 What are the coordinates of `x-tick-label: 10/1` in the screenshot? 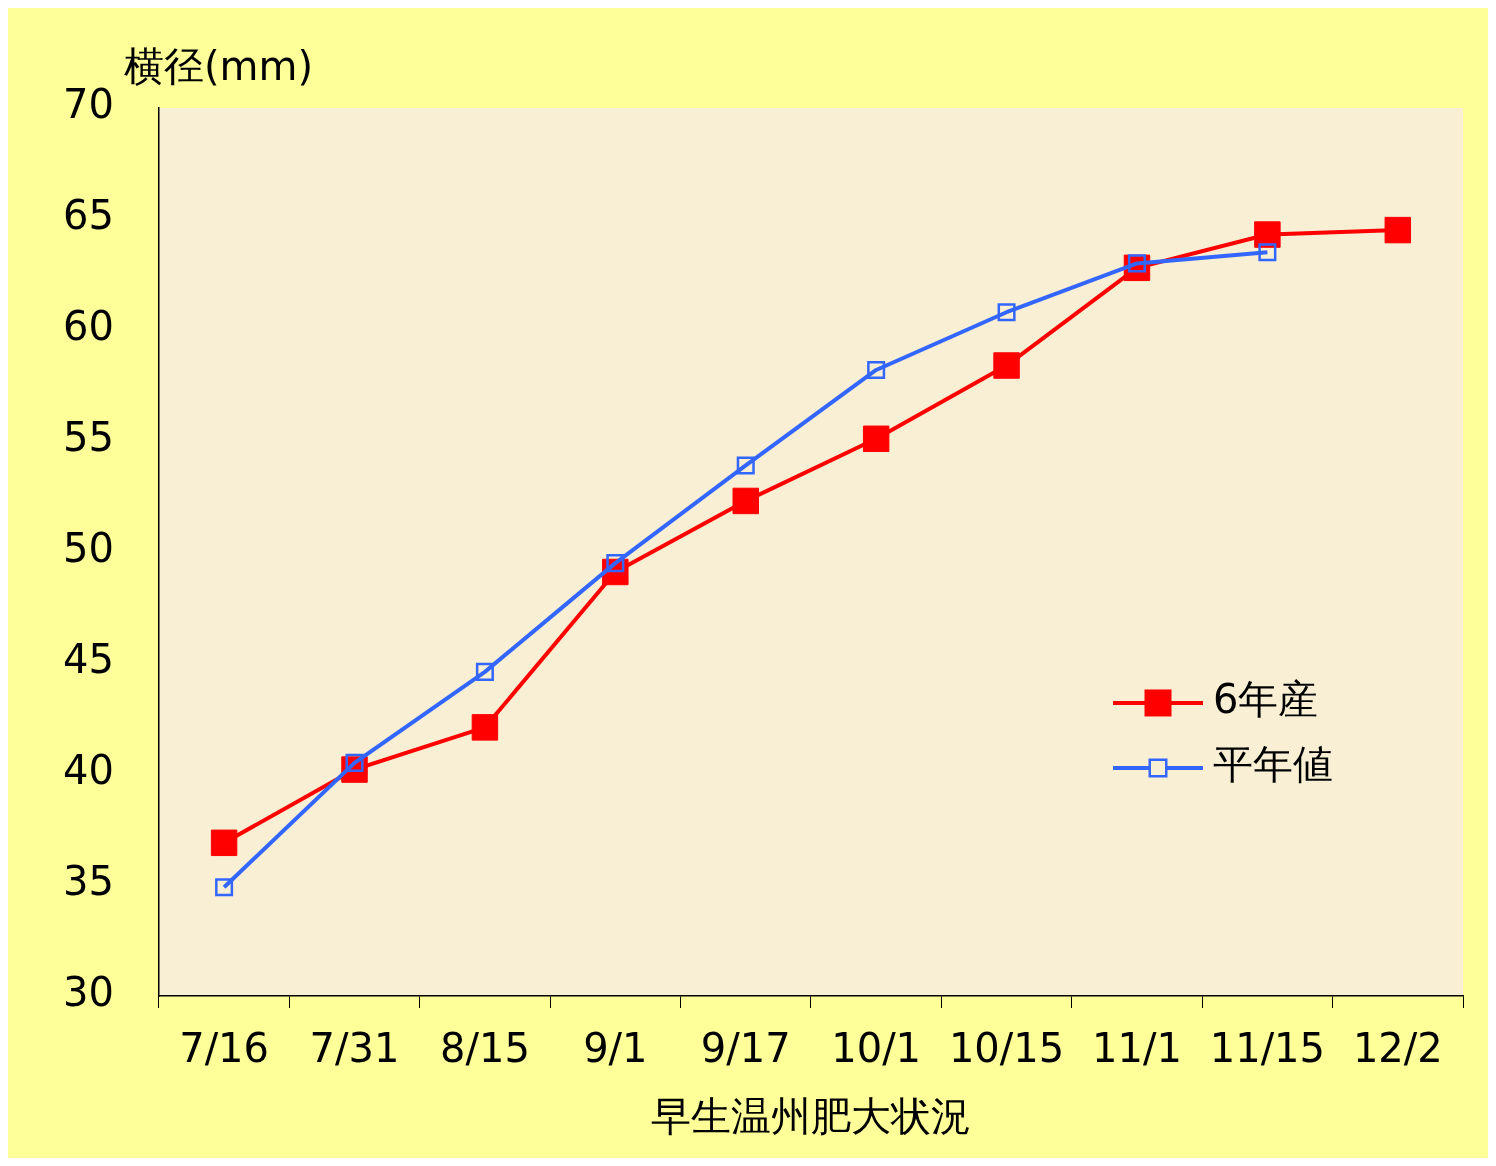 It's located at (876, 1048).